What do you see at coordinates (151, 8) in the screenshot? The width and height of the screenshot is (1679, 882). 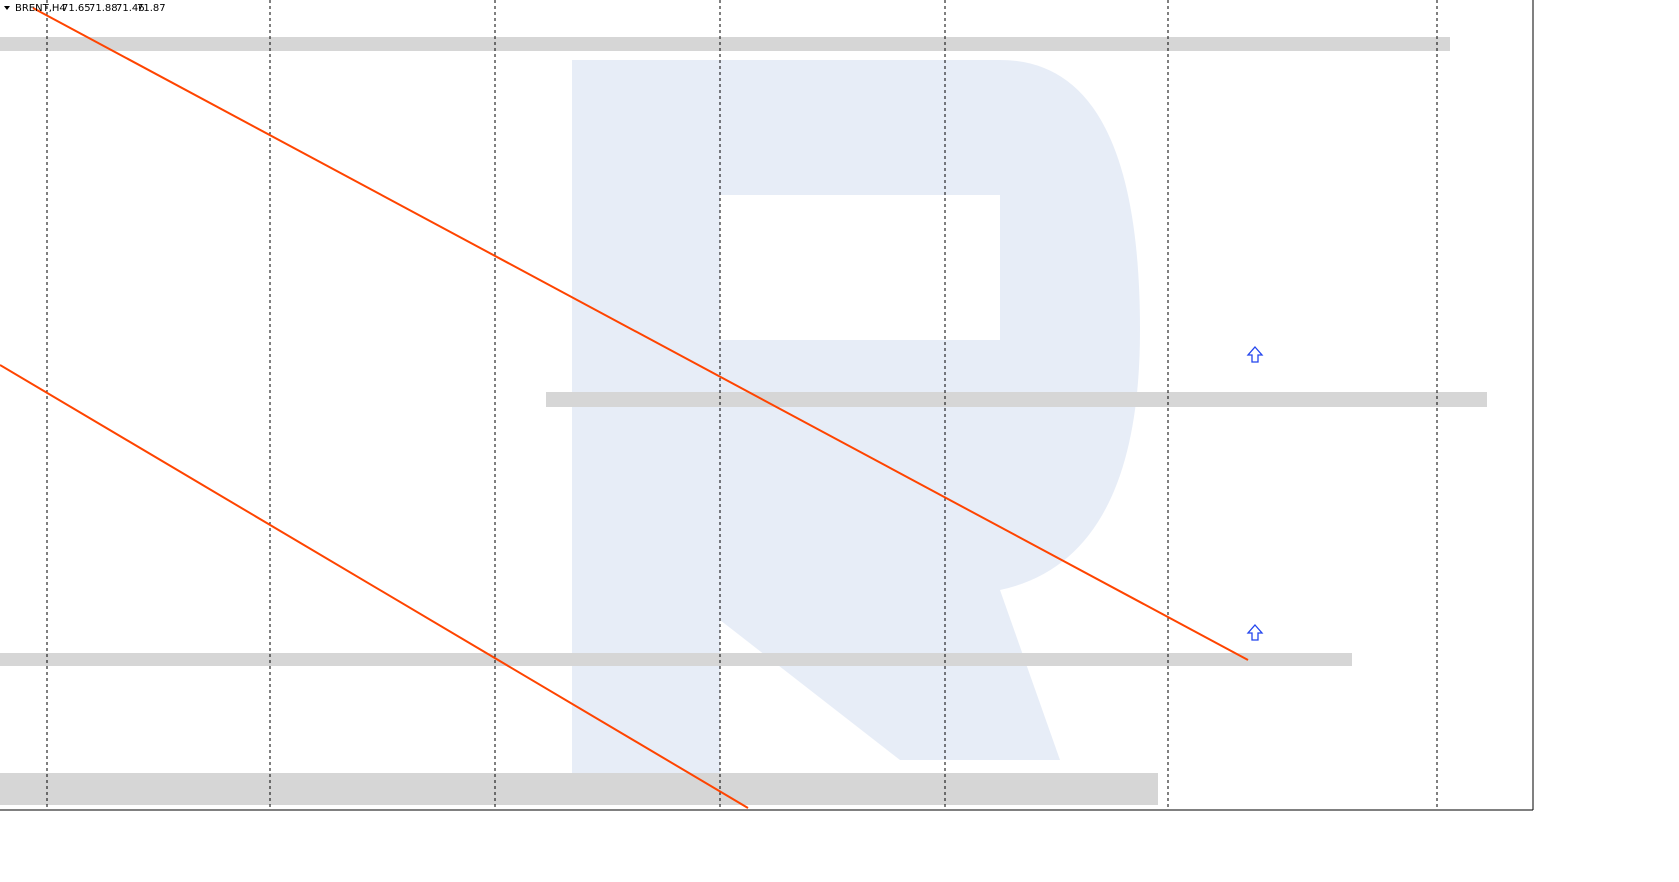 I see `close: 71.87` at bounding box center [151, 8].